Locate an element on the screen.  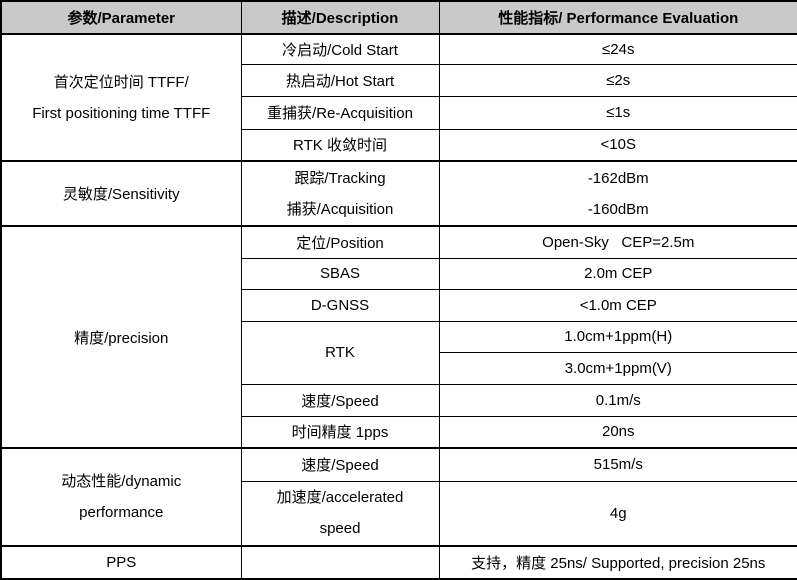
cell-sbas-desc: SBAS is located at coordinates (340, 273).